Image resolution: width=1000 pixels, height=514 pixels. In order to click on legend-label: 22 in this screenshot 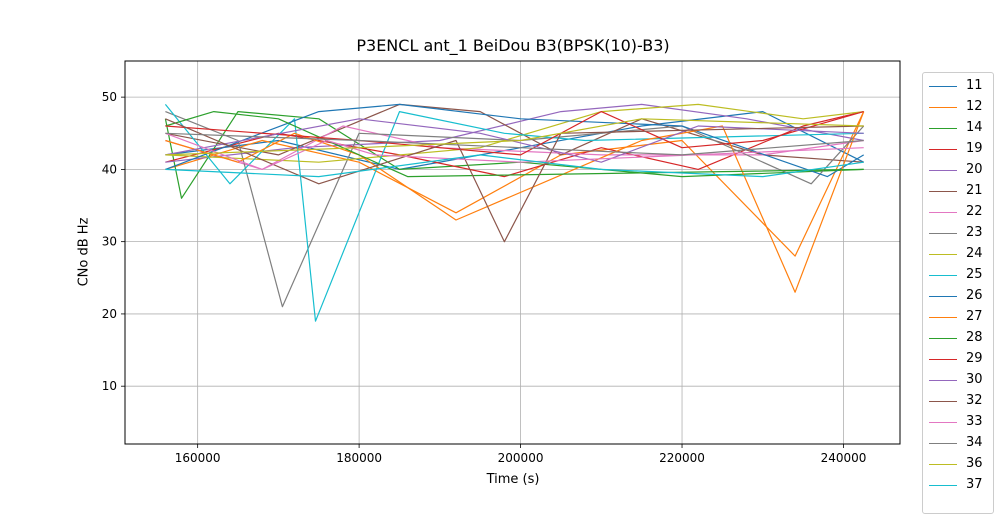, I will do `click(974, 211)`.